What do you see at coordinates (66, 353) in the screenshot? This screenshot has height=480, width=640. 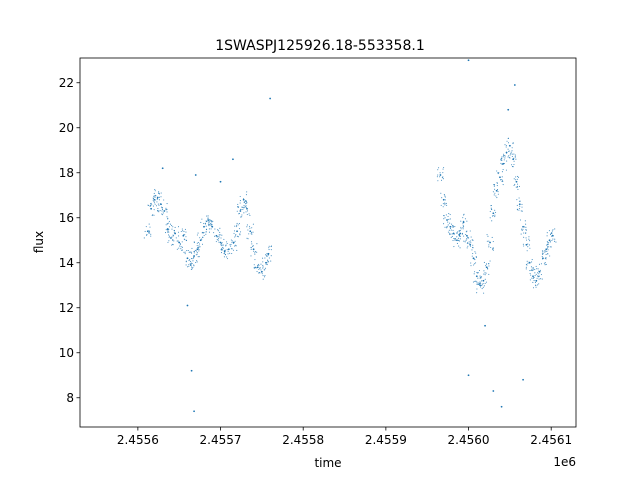 I see `y-tick-label: 10` at bounding box center [66, 353].